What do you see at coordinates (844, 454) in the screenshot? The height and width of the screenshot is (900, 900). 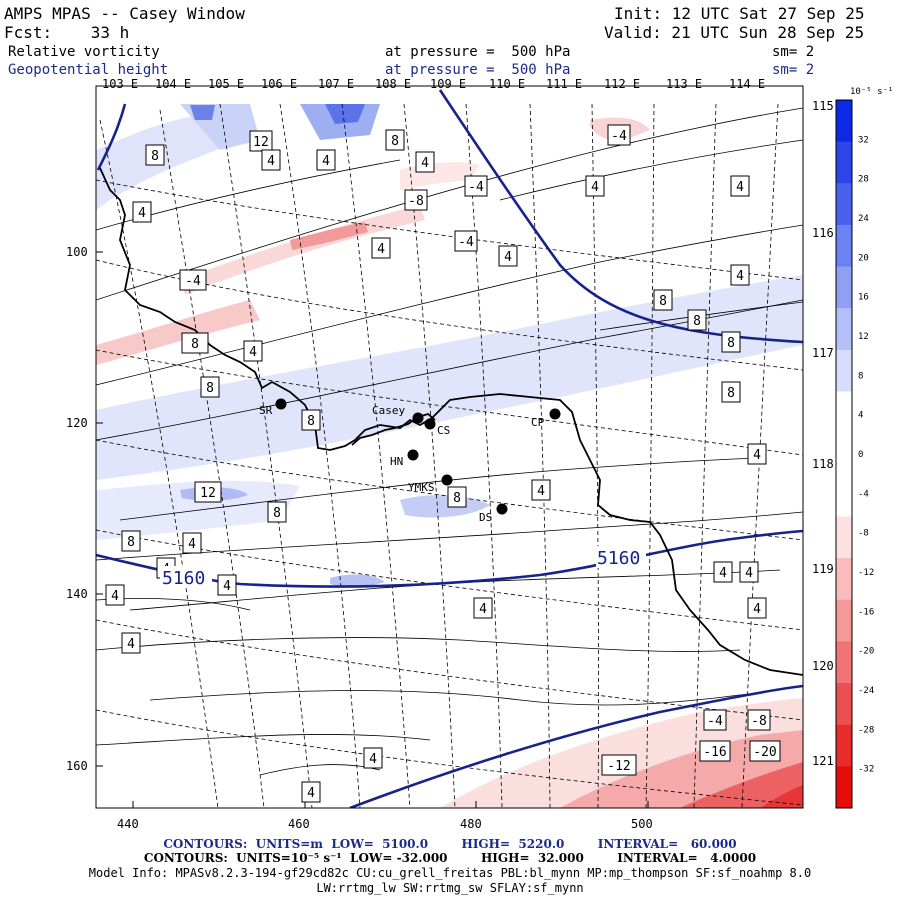 I see `colorbar-frame` at bounding box center [844, 454].